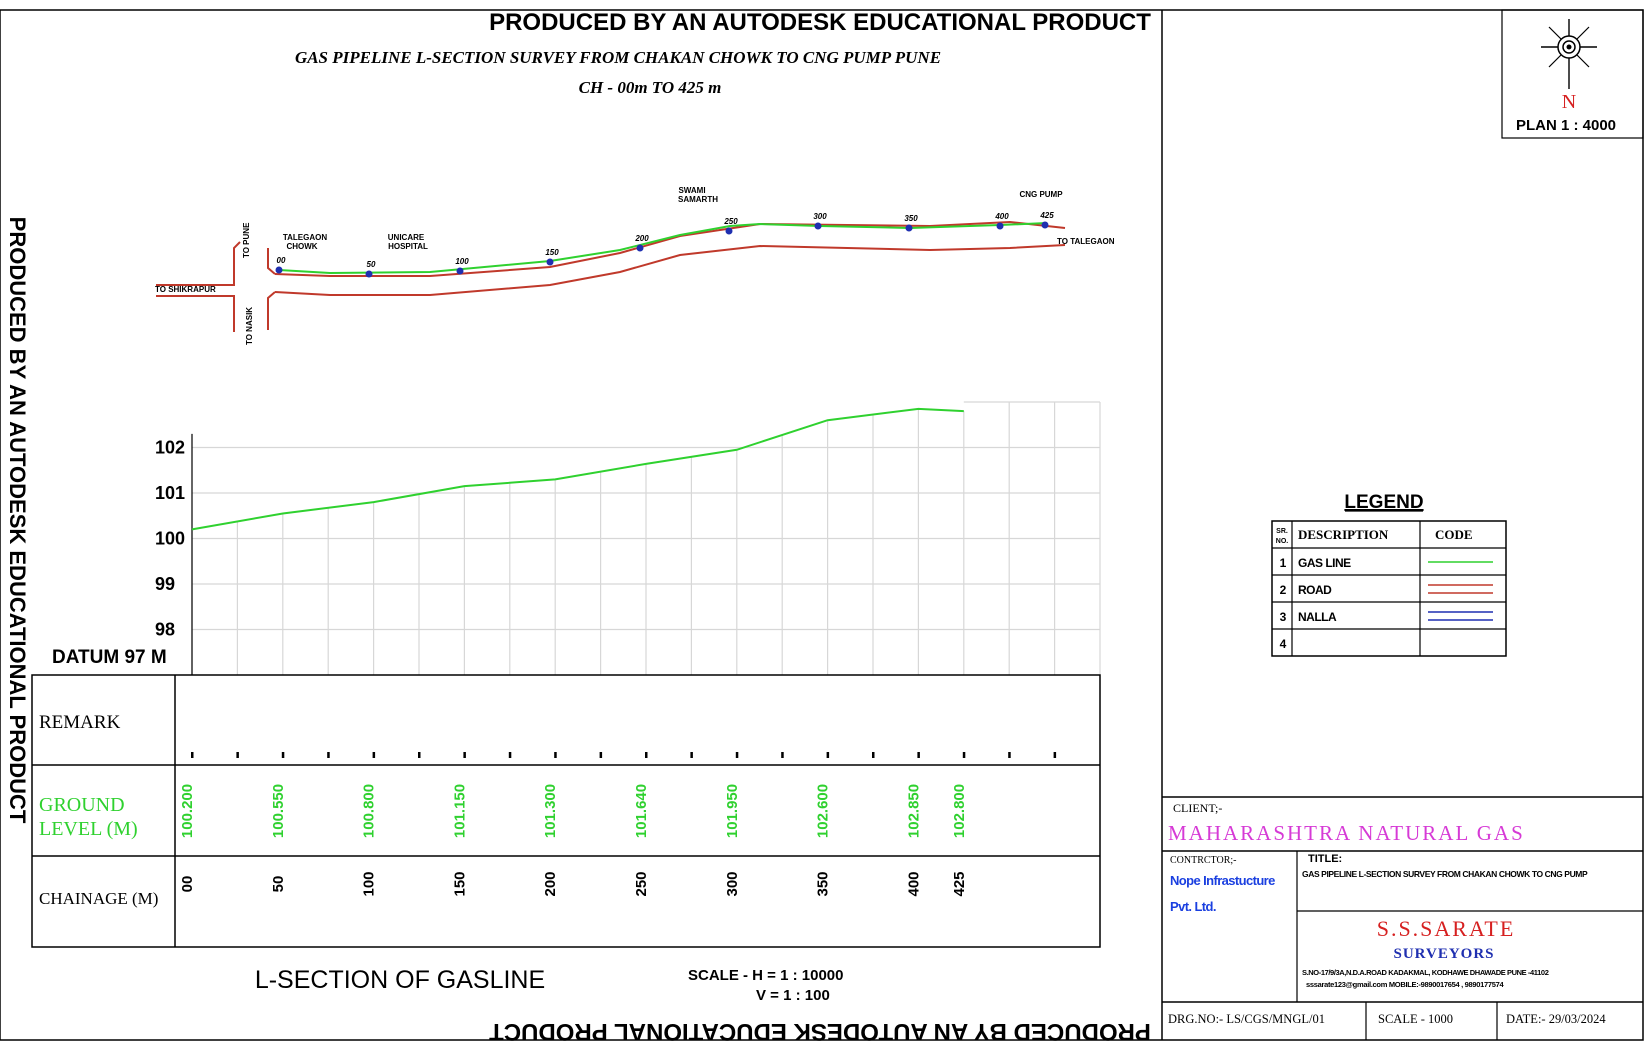 The height and width of the screenshot is (1042, 1644). What do you see at coordinates (1324, 563) in the screenshot?
I see `legend-row-description: GAS LINE` at bounding box center [1324, 563].